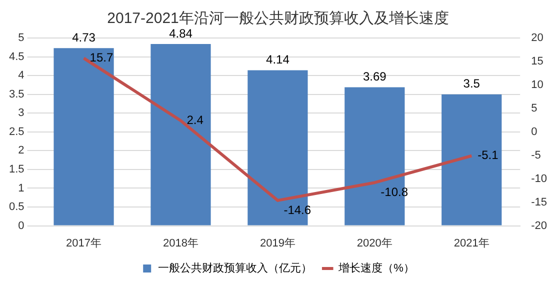 The width and height of the screenshot is (556, 288). I want to click on y-tick-label: 2, so click(21, 150).